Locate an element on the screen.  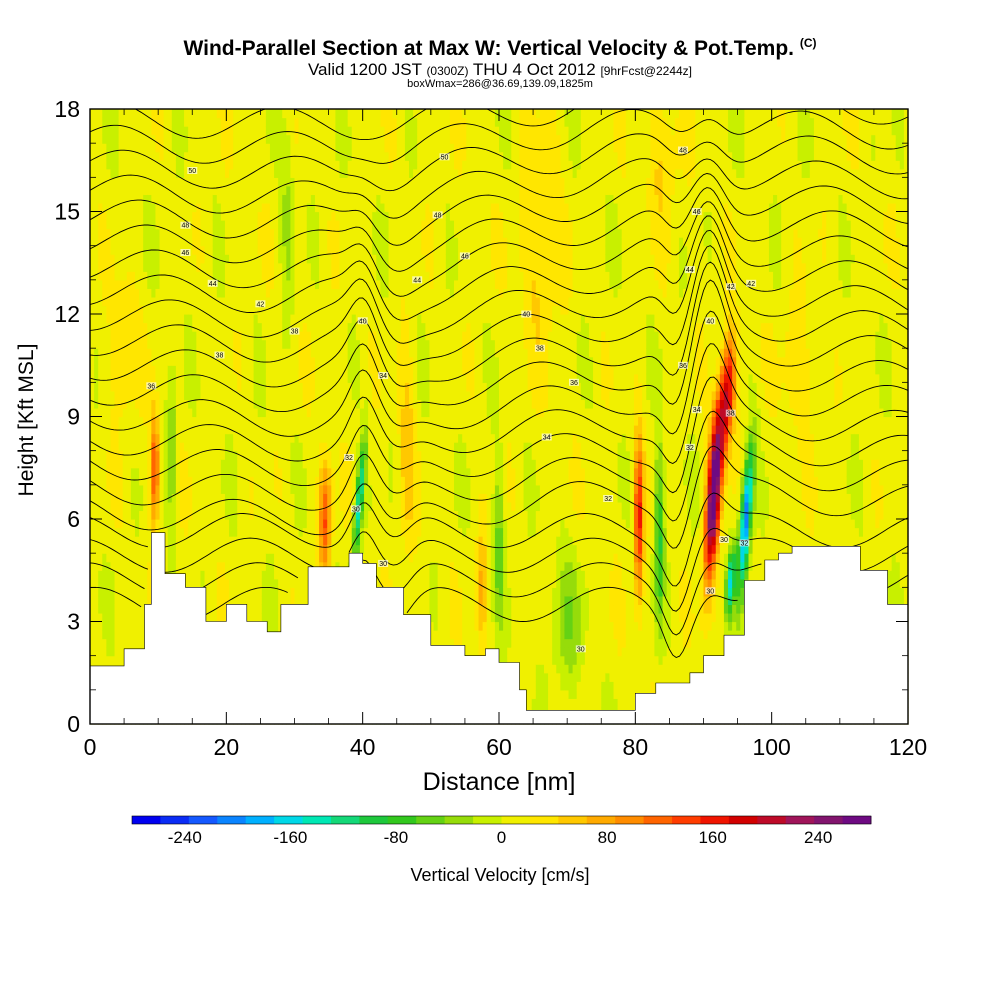
subtitle-utc: (0300Z) is located at coordinates (447, 71).